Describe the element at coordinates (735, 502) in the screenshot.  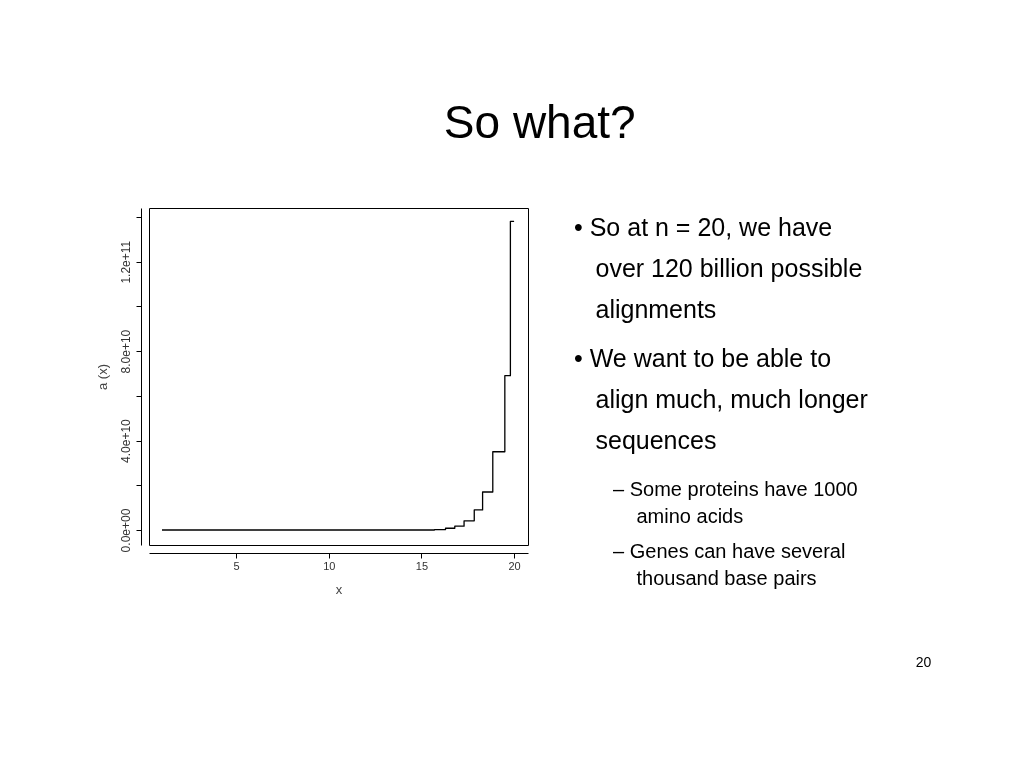
I see `text: – Some proteins have 1000 amino acids` at that location.